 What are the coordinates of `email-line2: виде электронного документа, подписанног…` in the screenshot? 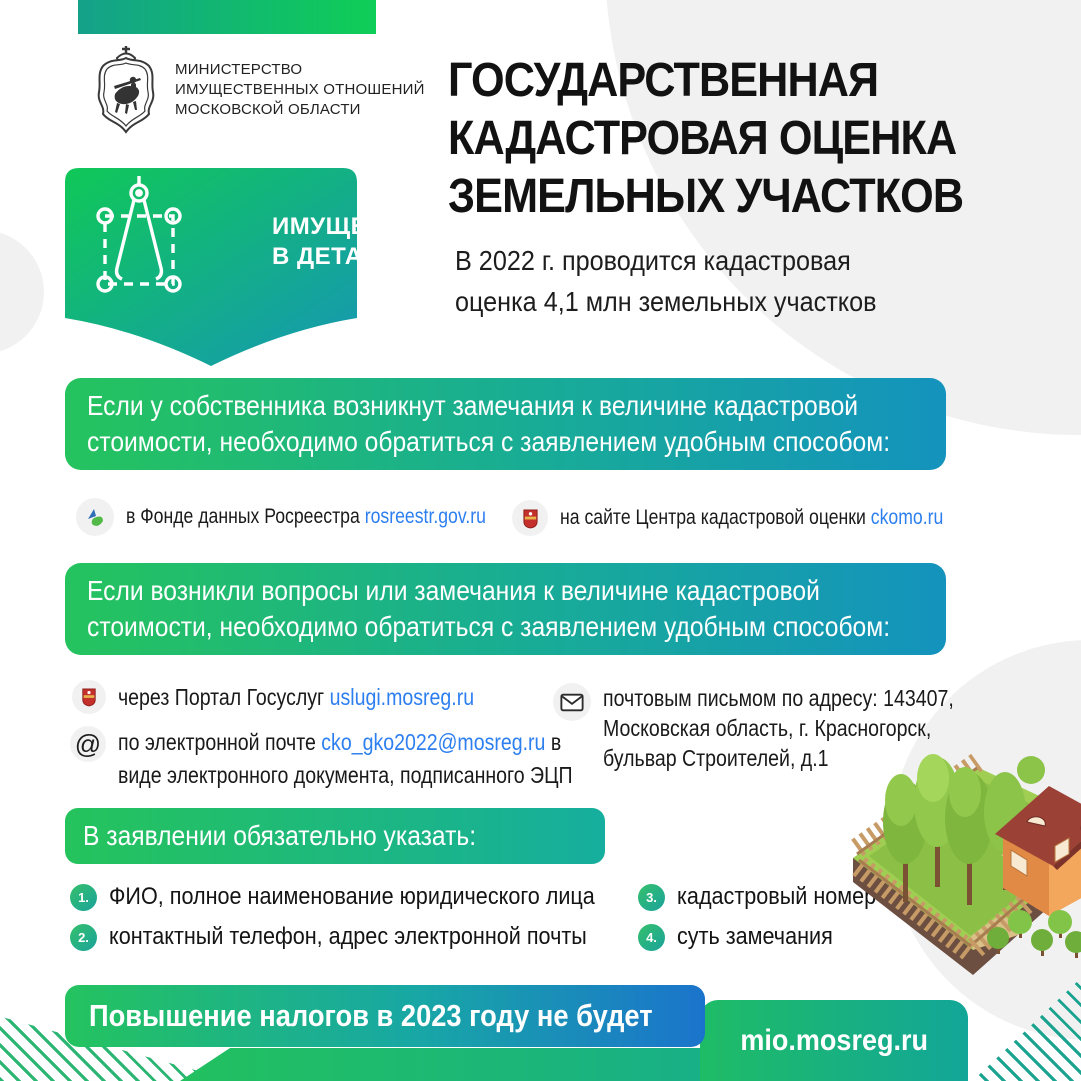 It's located at (345, 775).